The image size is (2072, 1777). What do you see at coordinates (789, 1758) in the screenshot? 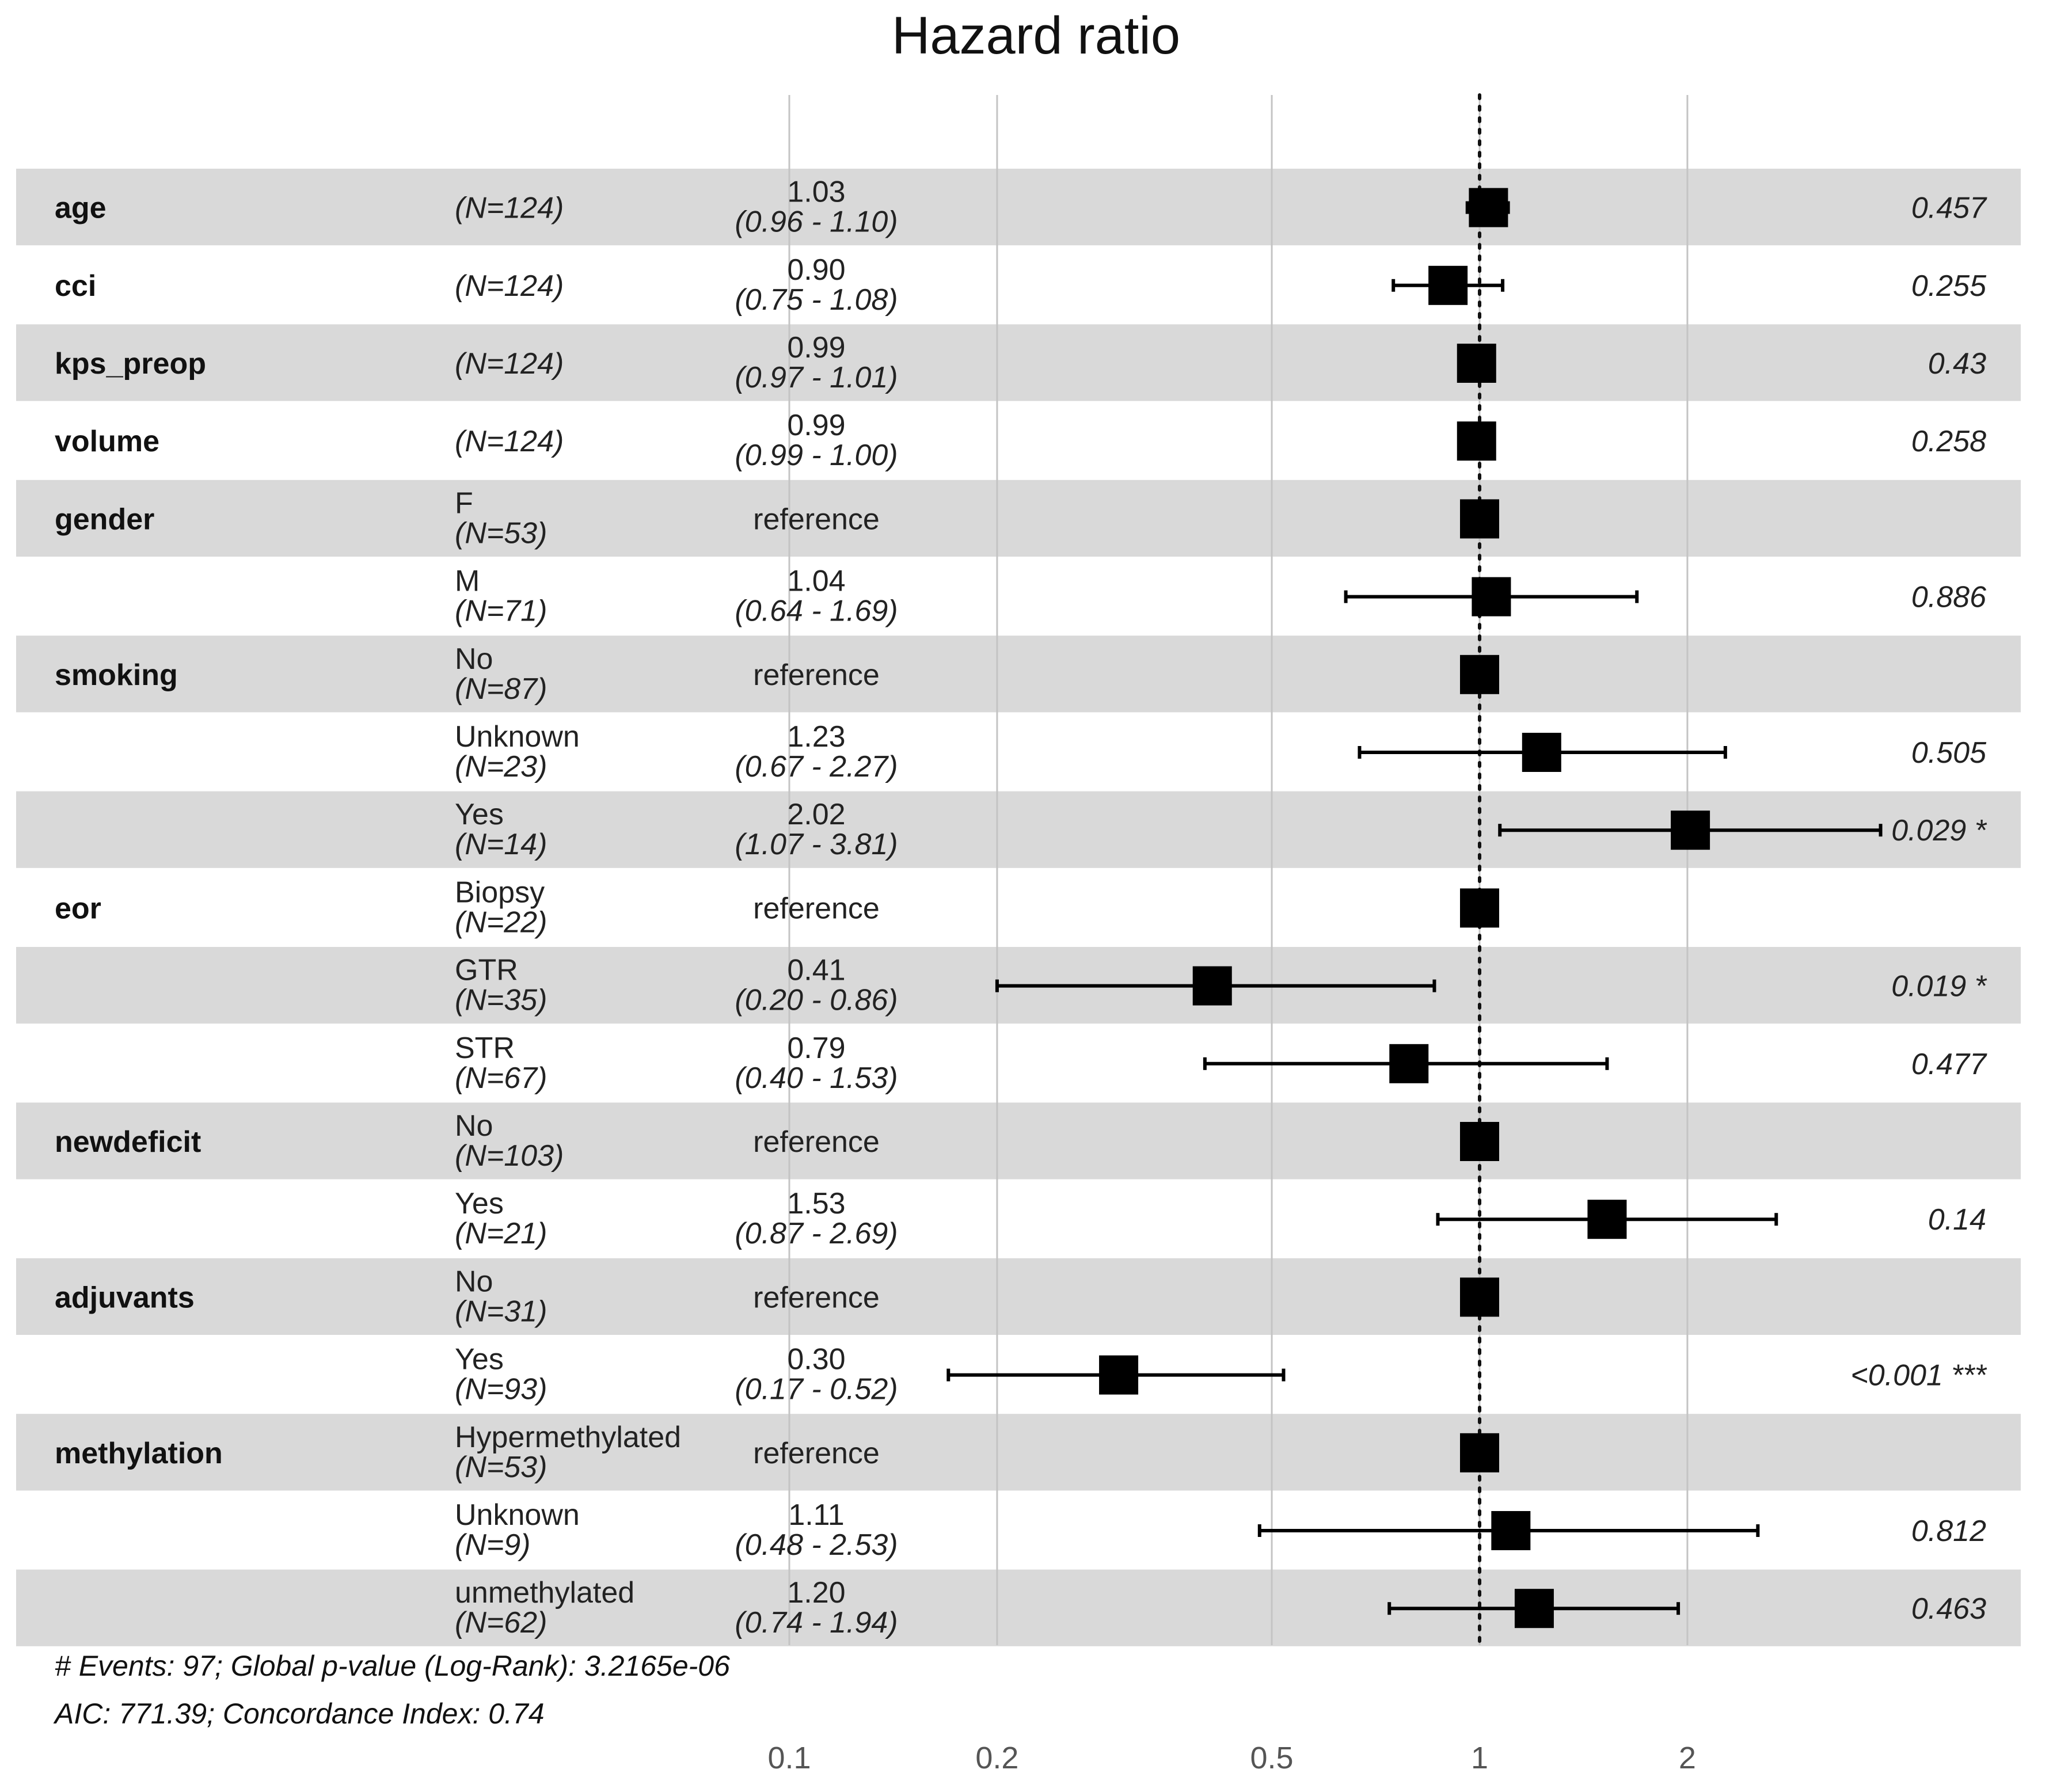
I see `x-tick-label: 0.1` at bounding box center [789, 1758].